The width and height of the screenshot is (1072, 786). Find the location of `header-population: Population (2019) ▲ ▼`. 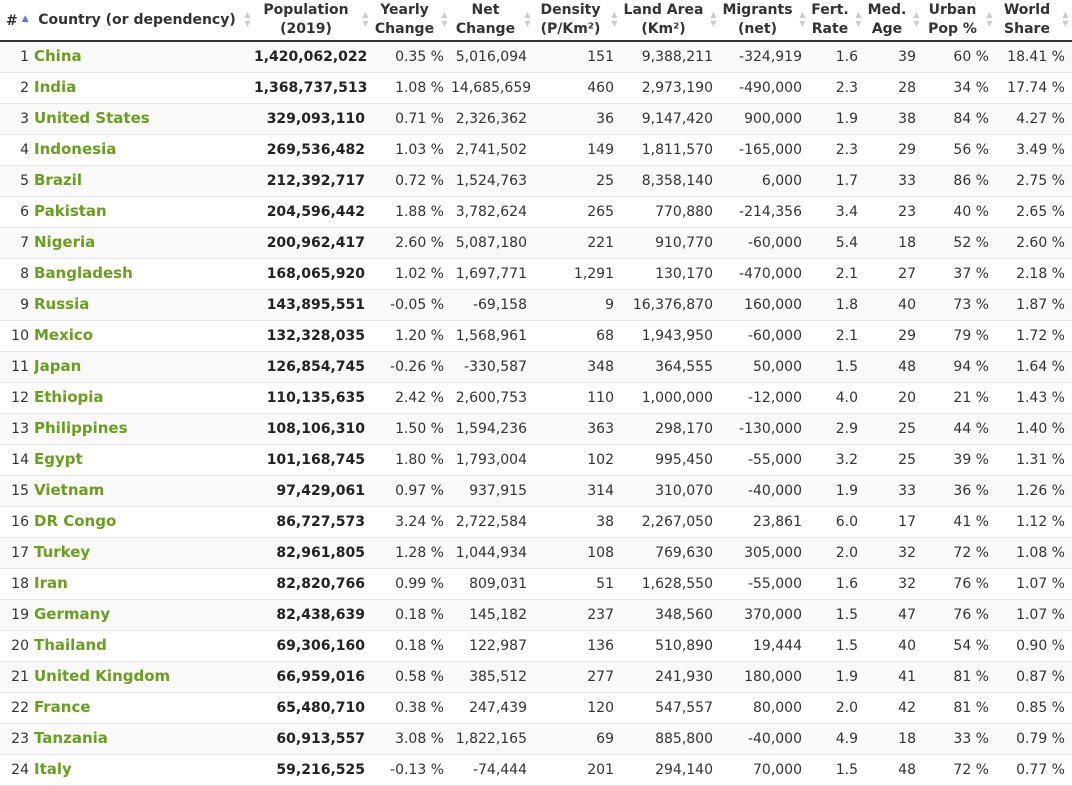

header-population: Population (2019) ▲ ▼ is located at coordinates (313, 21).